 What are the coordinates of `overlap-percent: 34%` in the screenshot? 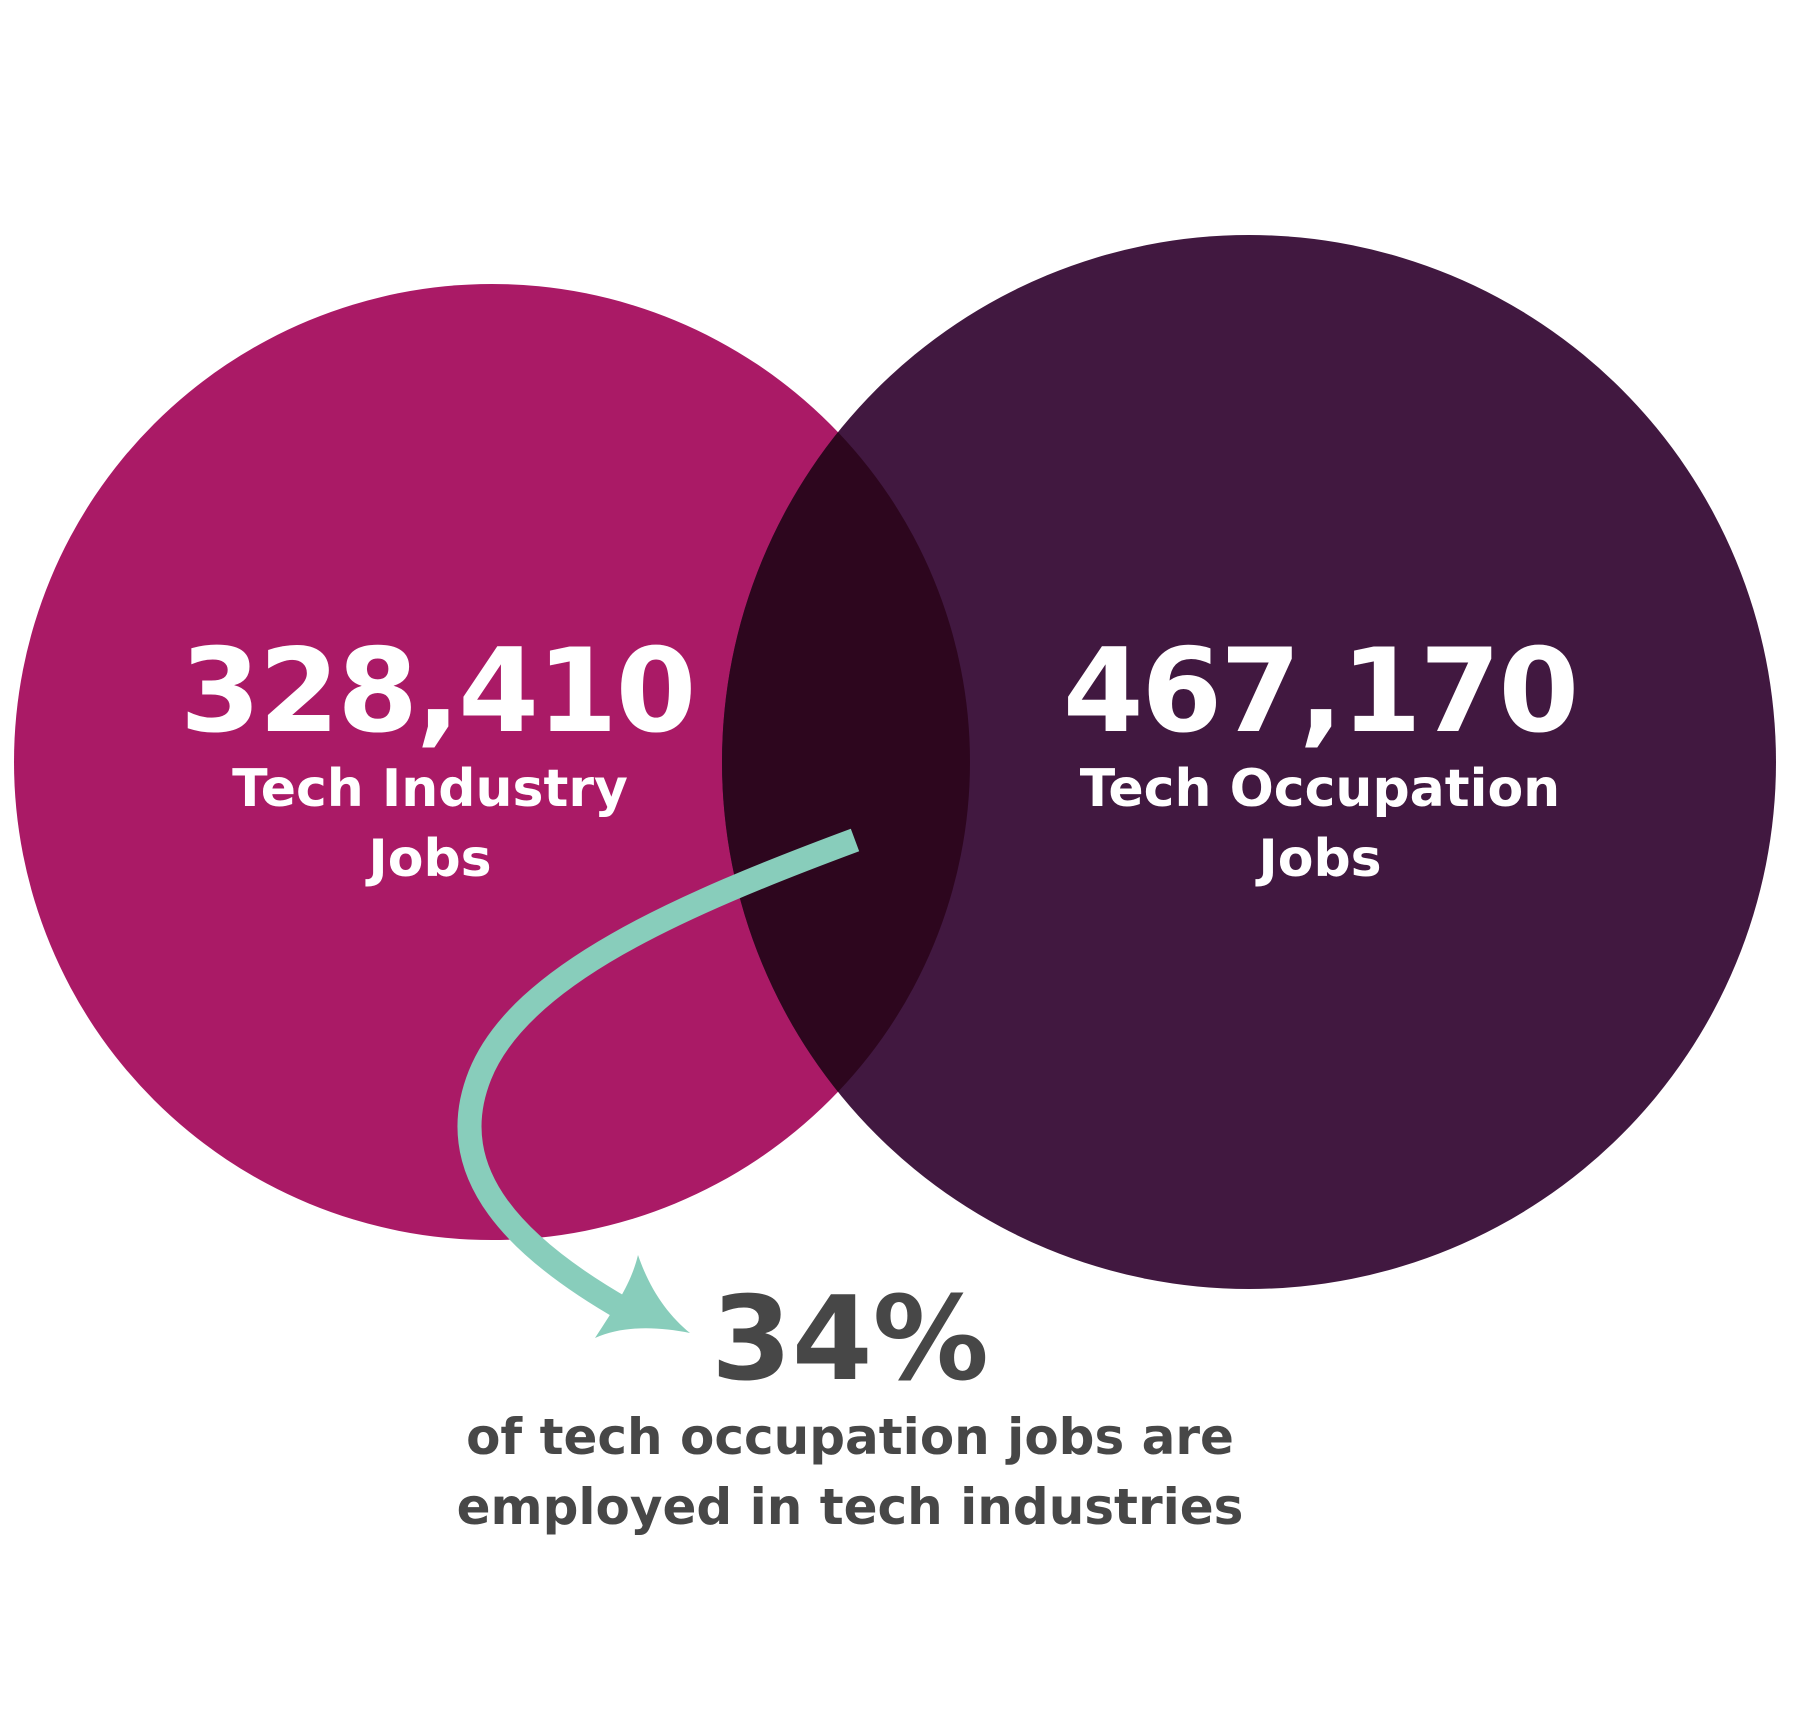 It's located at (850, 1339).